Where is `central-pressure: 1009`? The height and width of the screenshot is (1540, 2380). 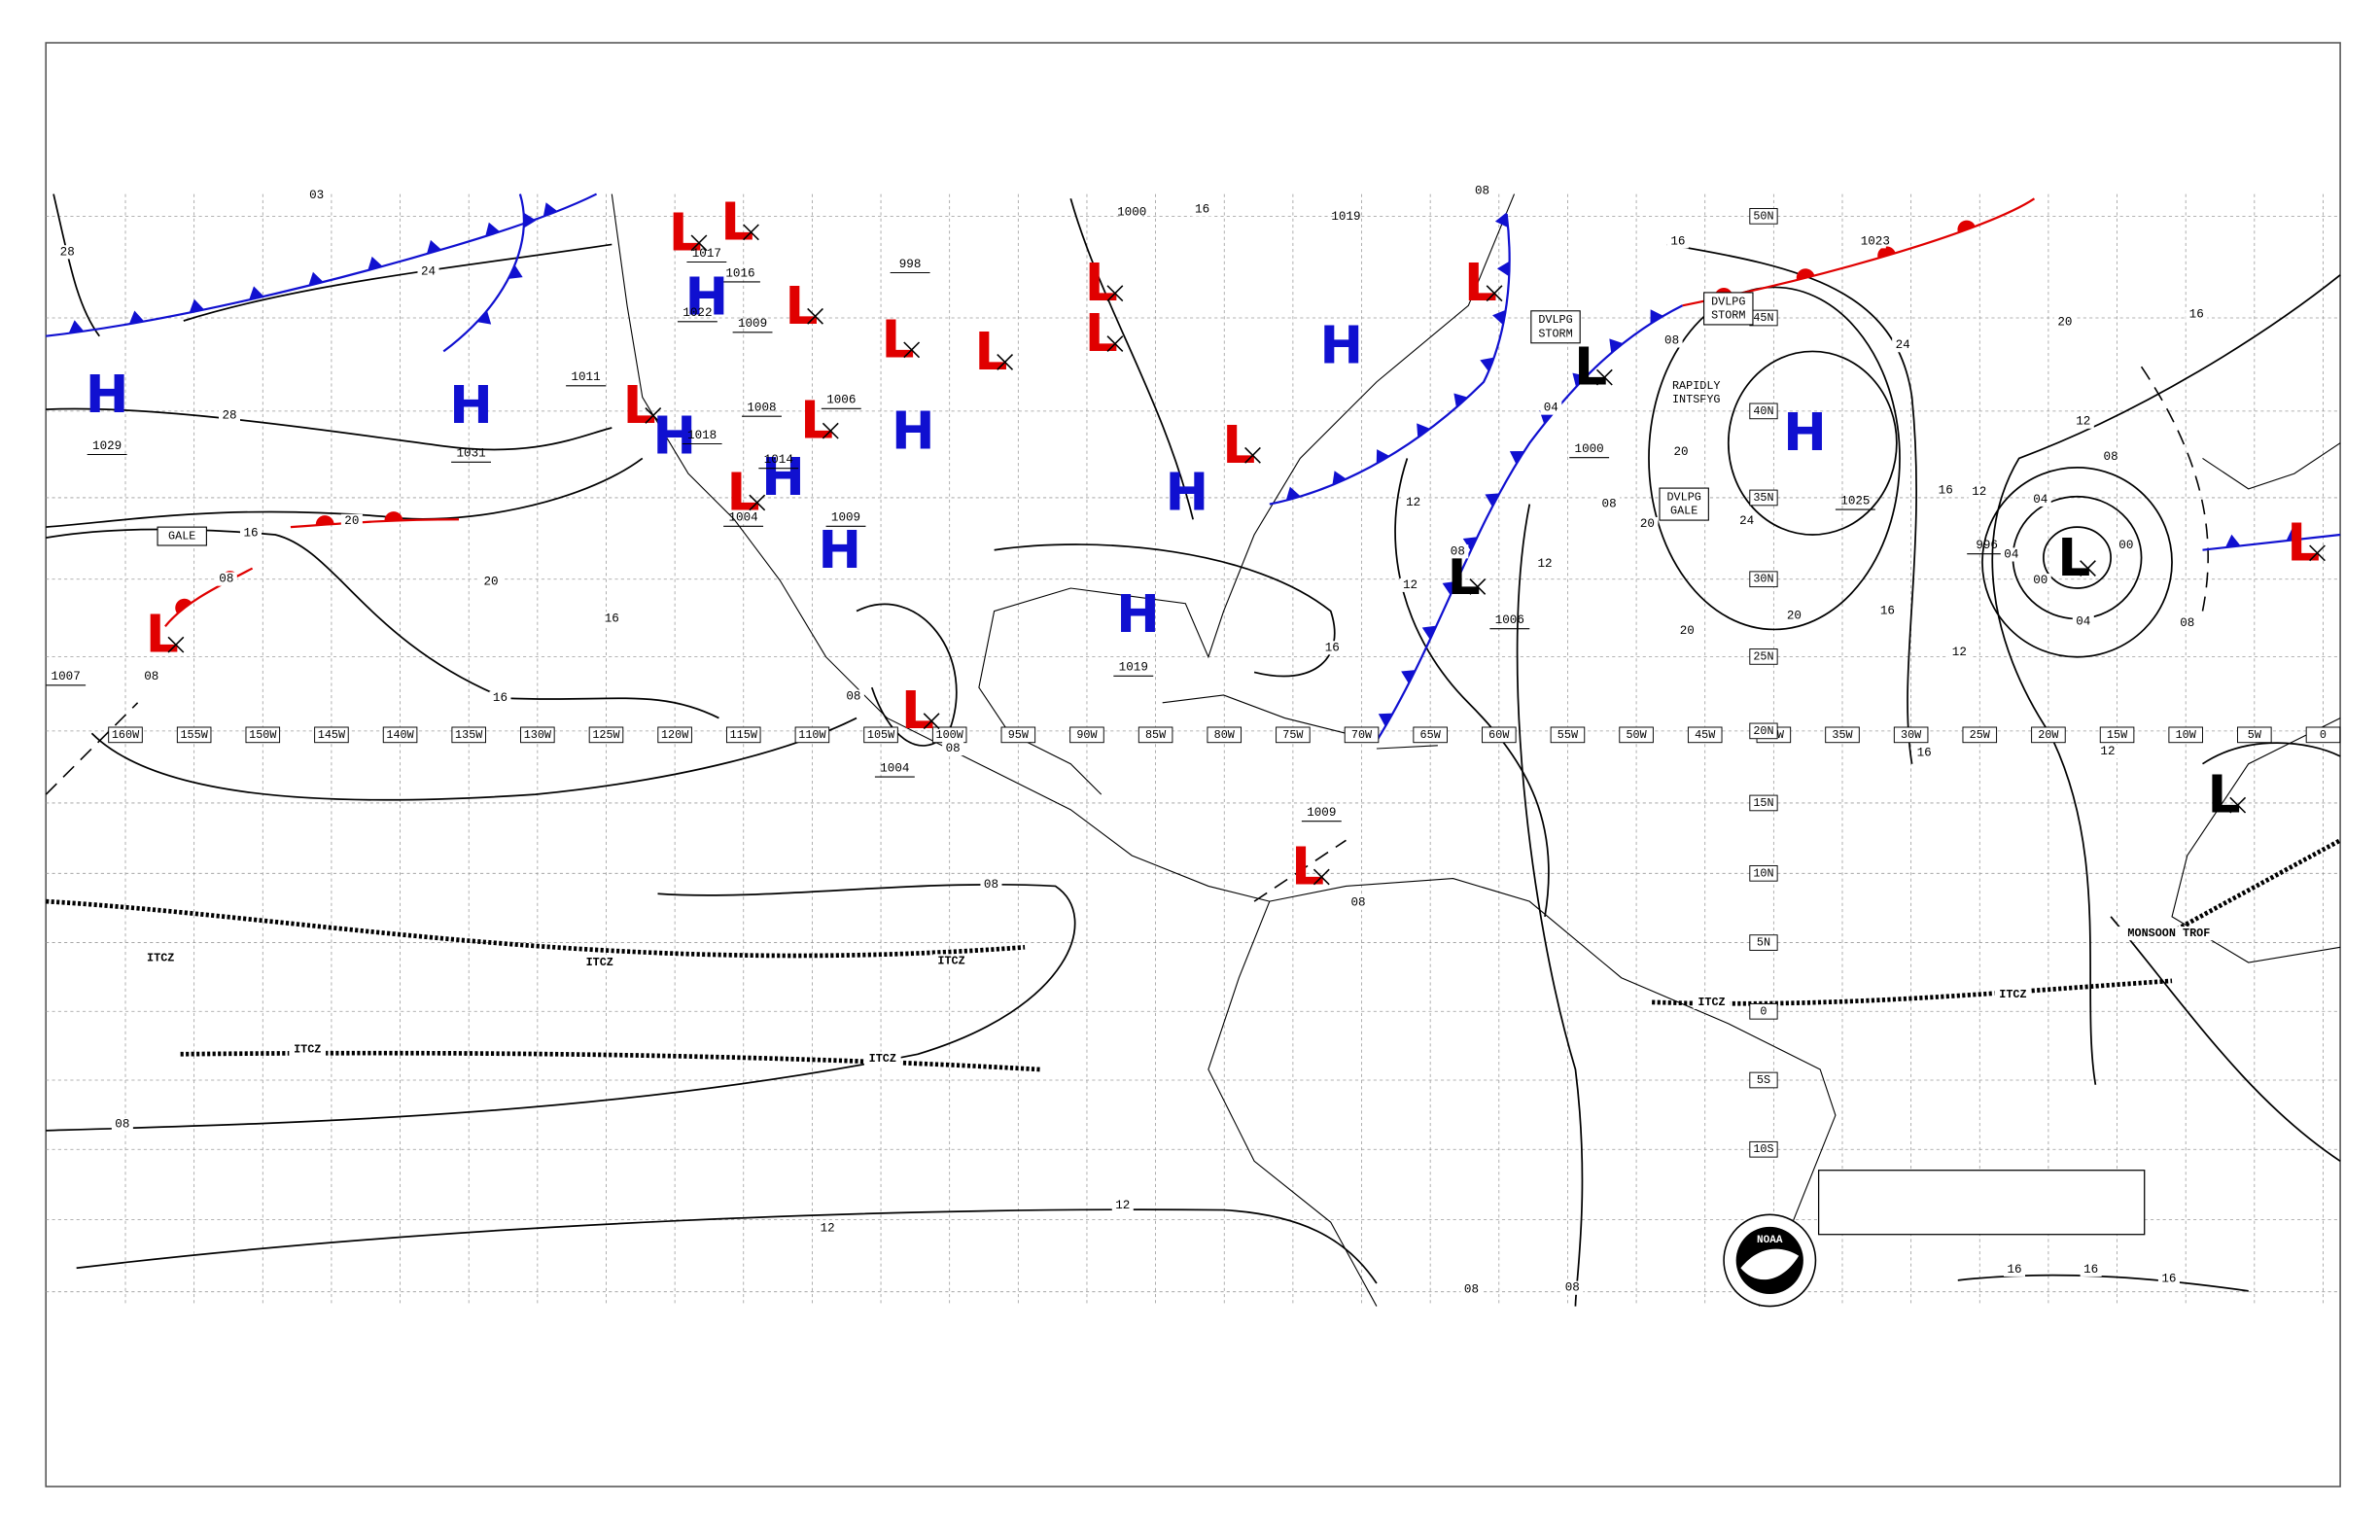
central-pressure: 1009 is located at coordinates (752, 324).